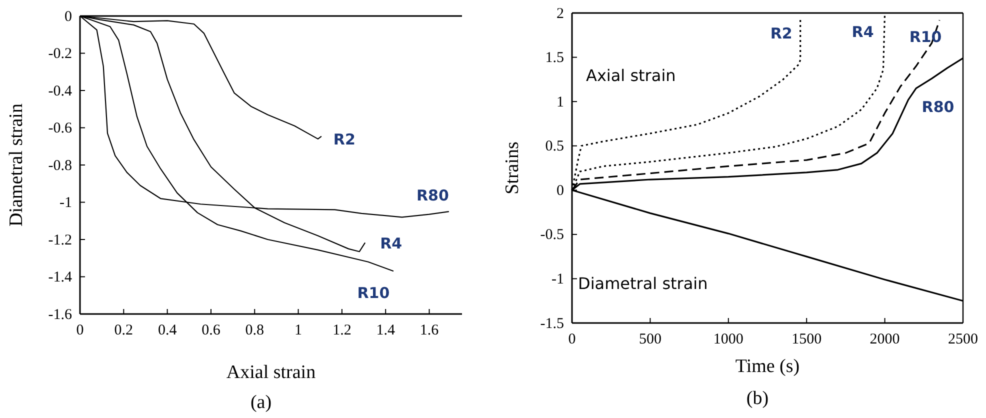  Describe the element at coordinates (430, 330) in the screenshot. I see `x-tick-label: 1.6` at that location.